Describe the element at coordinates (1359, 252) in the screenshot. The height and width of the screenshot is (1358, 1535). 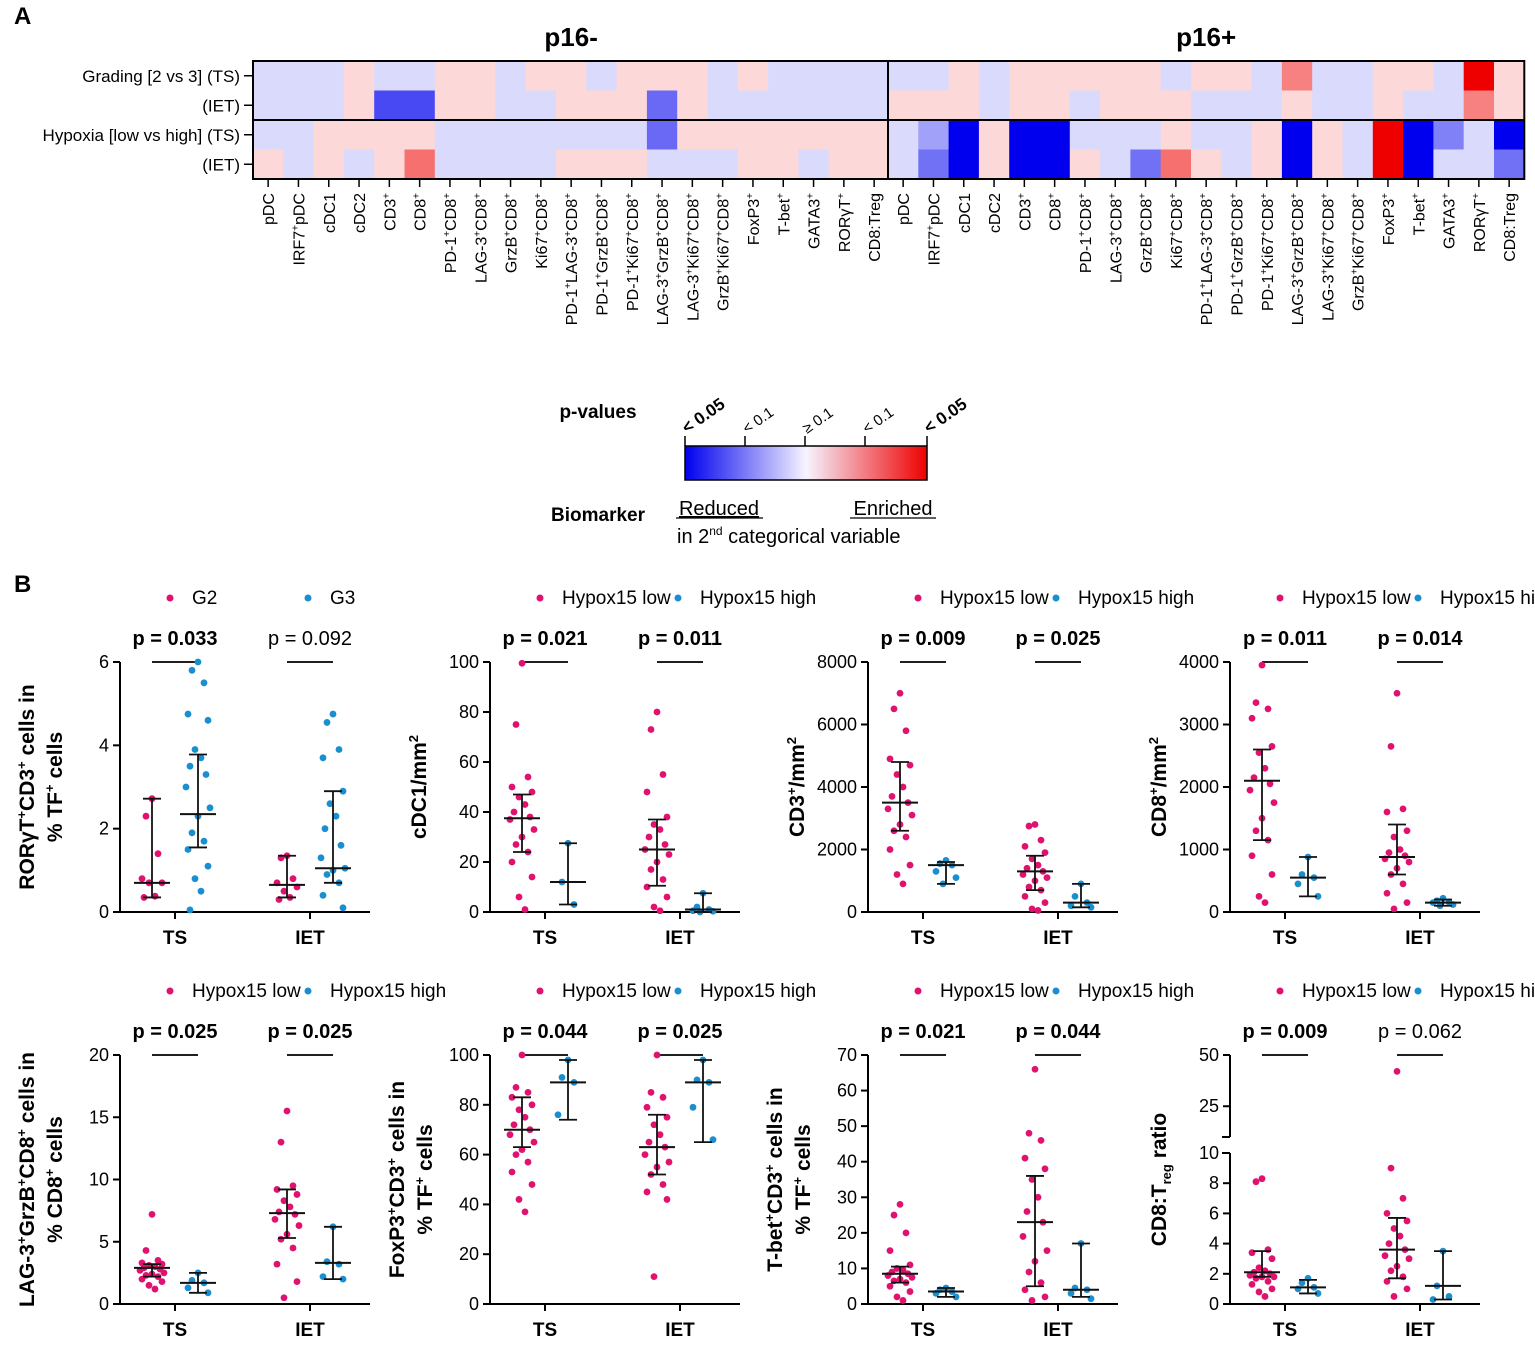
I see `heatmap-col-label: GrzB+​Ki67+​CD8+​` at that location.